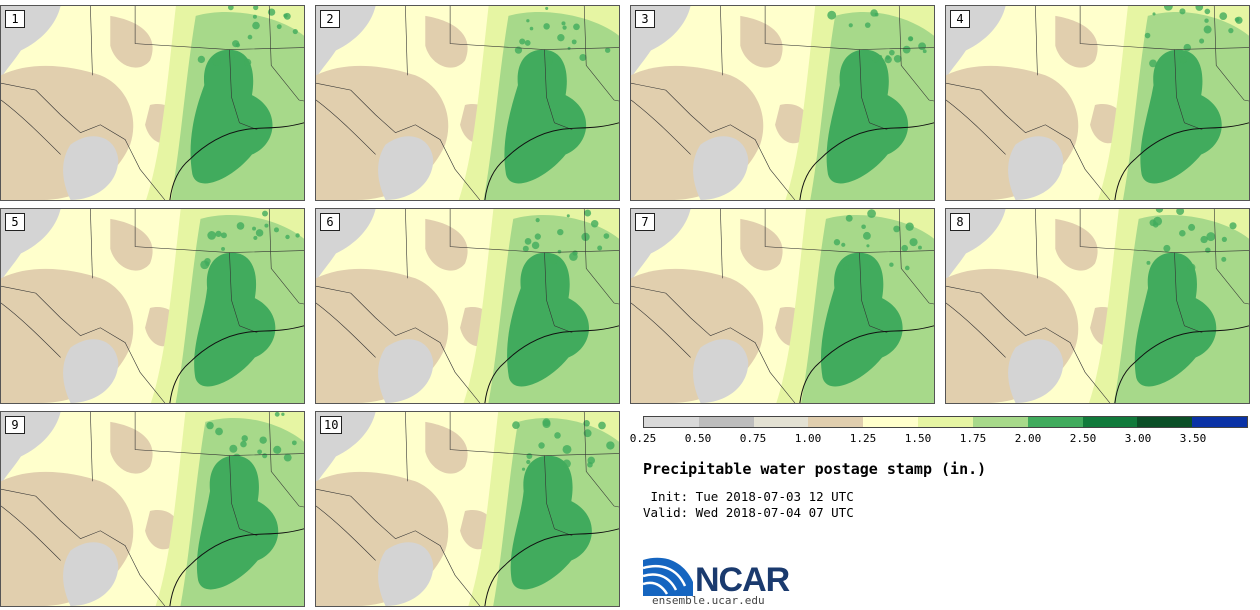  I want to click on valid-time: Valid: Wed 2018-07-04 07 UTC, so click(748, 512).